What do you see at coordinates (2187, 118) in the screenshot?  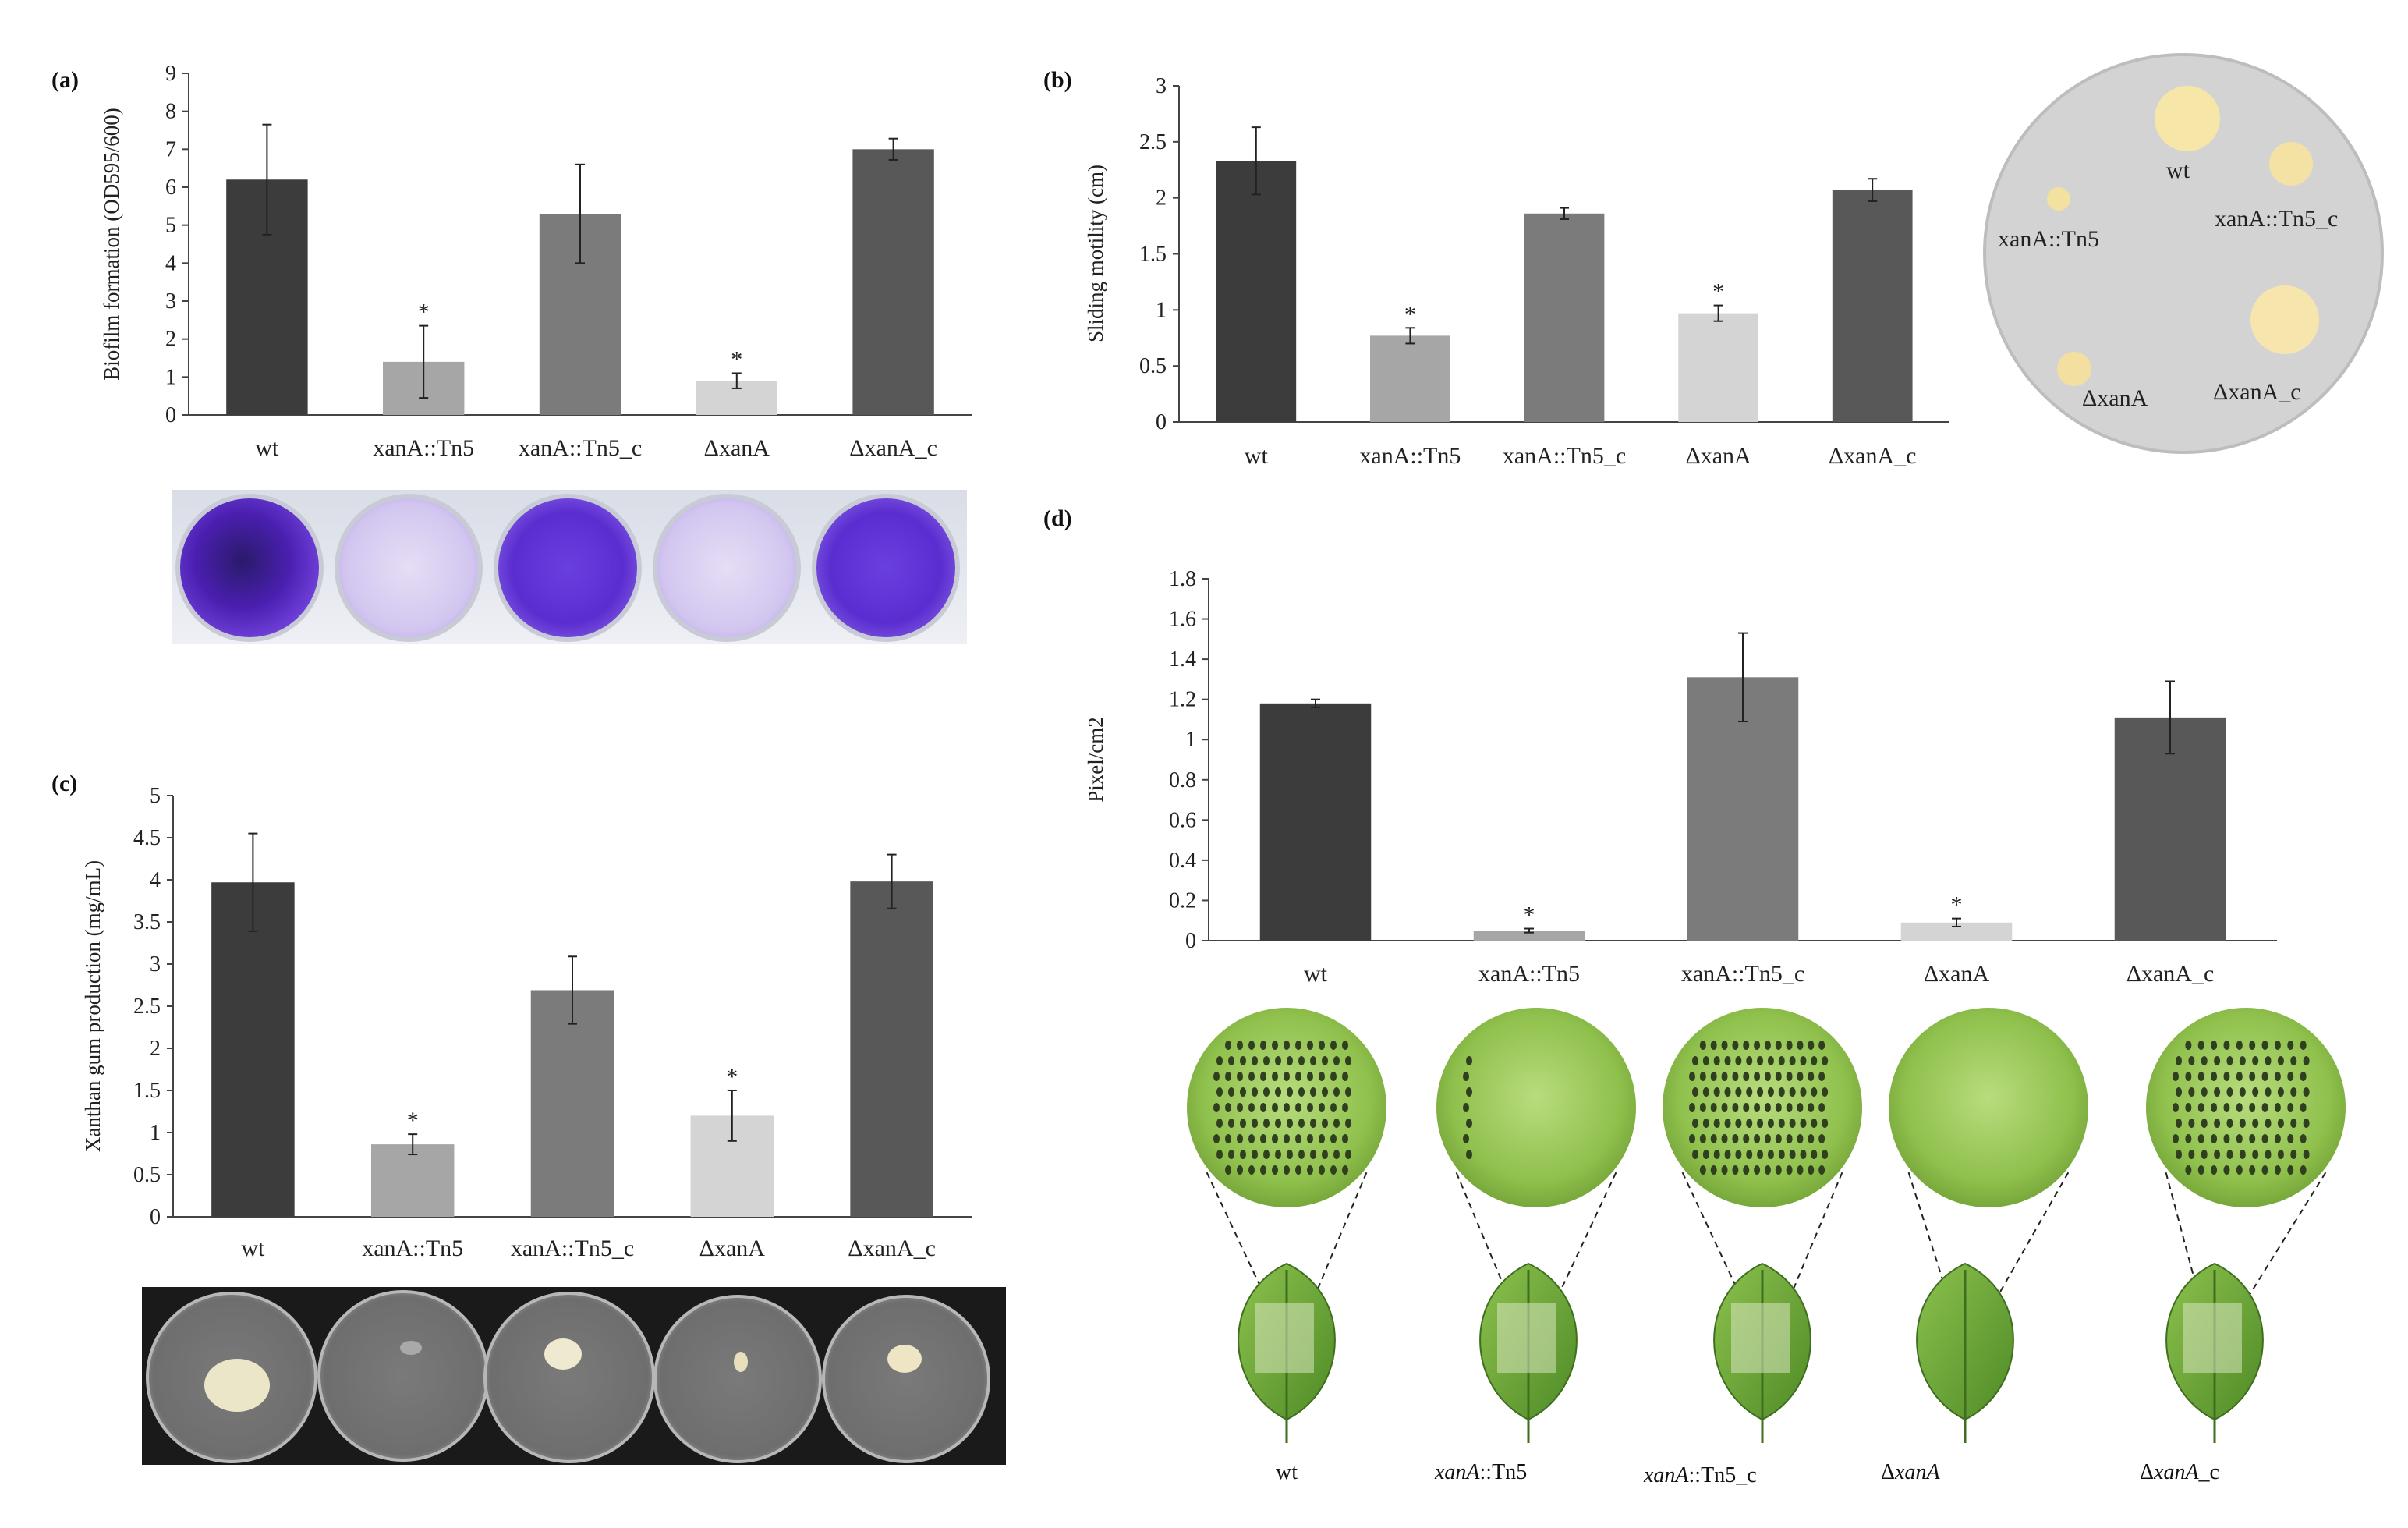 I see `colony-wt` at bounding box center [2187, 118].